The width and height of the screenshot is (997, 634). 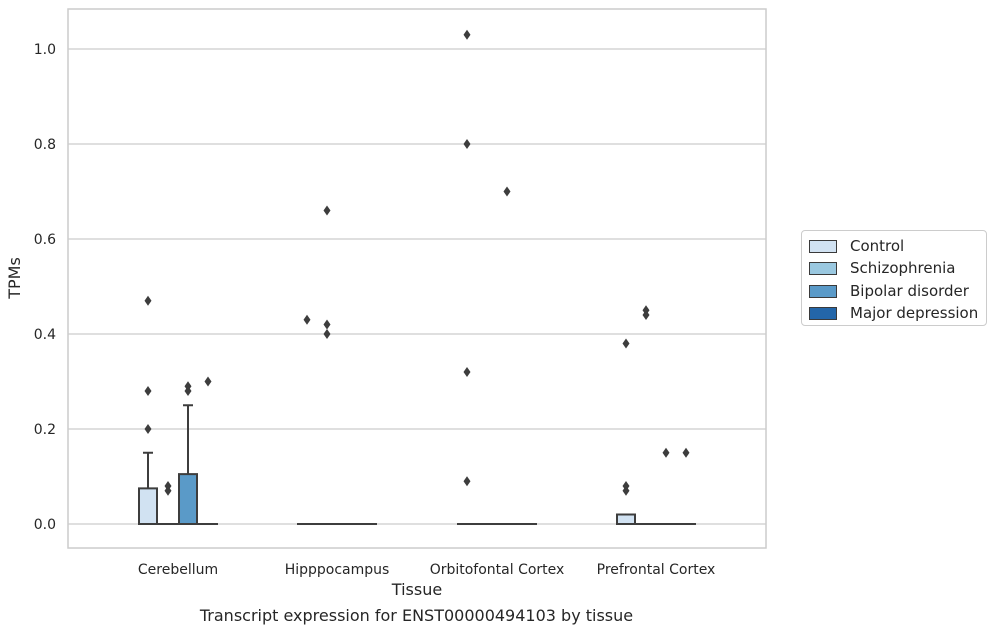 What do you see at coordinates (417, 465) in the screenshot?
I see `boxes` at bounding box center [417, 465].